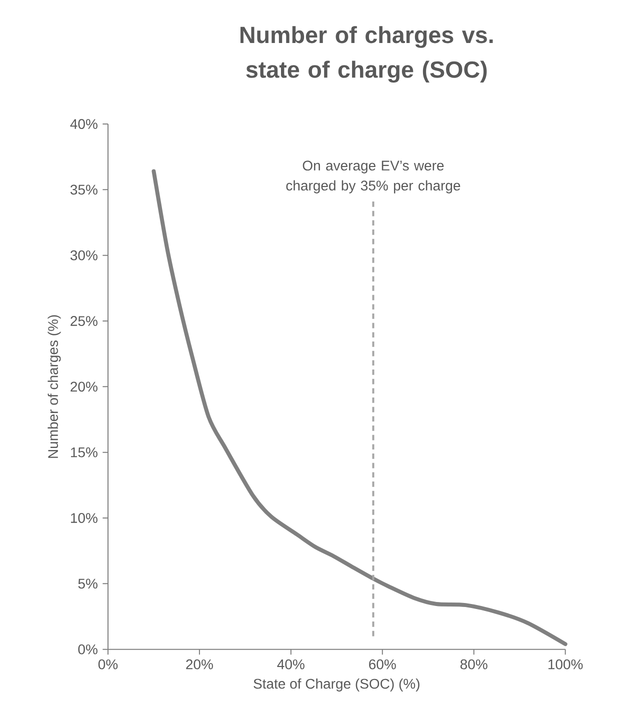  I want to click on y-tick-label: 20%, so click(84, 387).